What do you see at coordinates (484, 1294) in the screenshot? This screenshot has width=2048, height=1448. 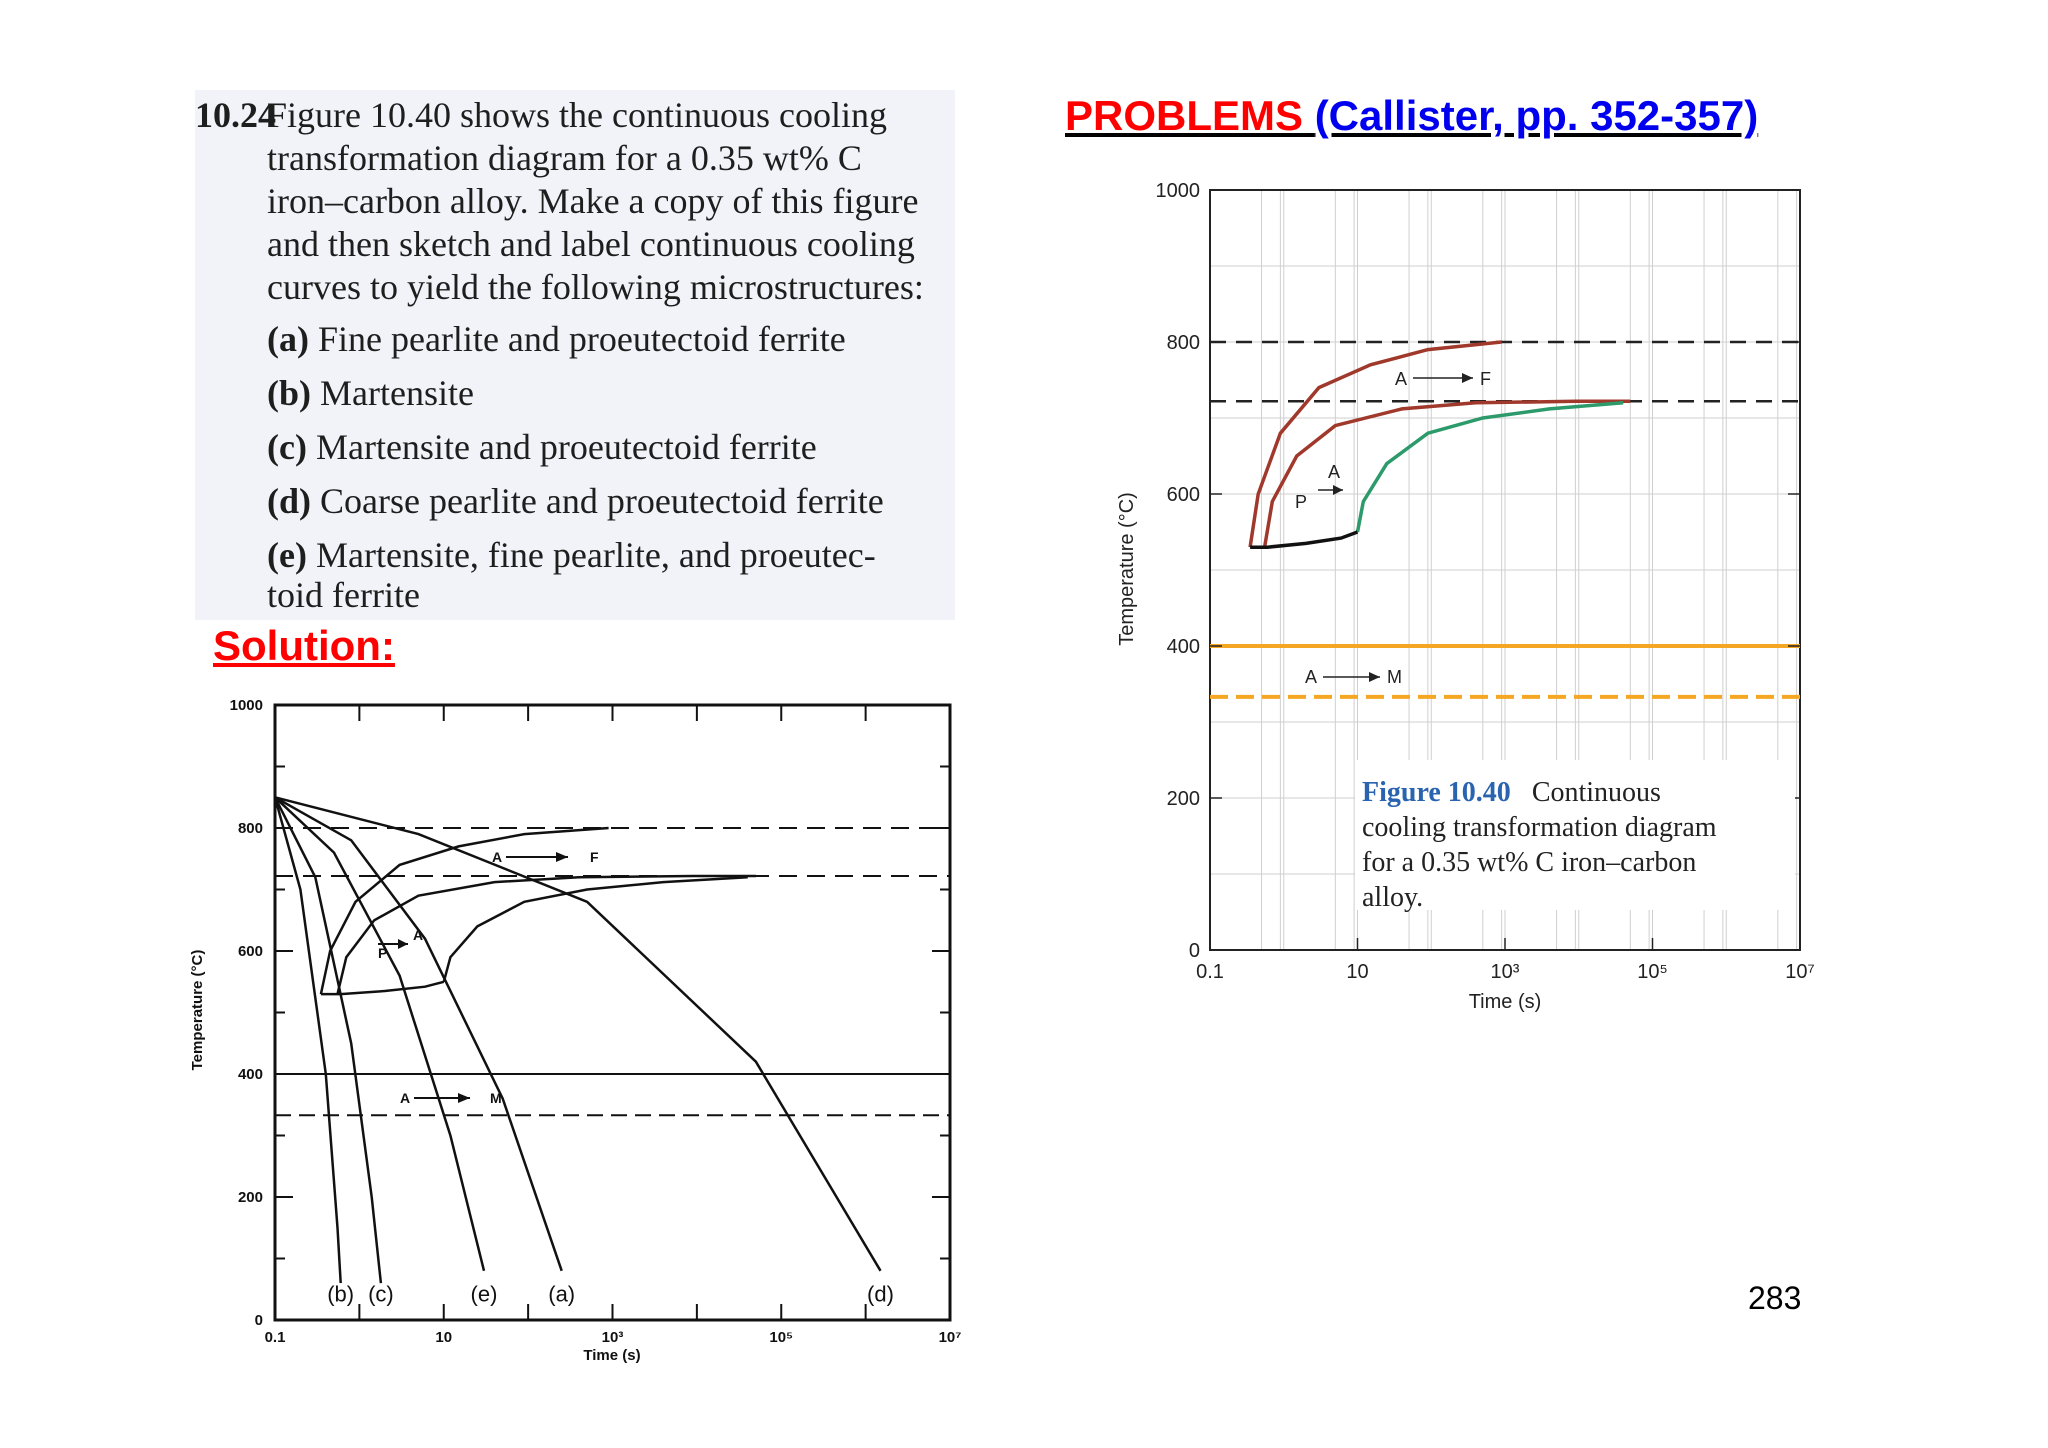 I see `curve-label: (e)` at bounding box center [484, 1294].